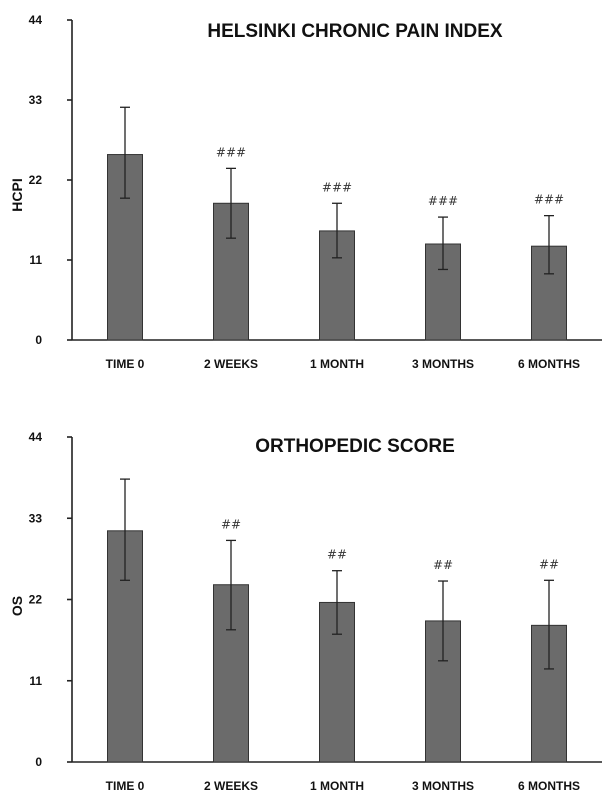 The width and height of the screenshot is (609, 800). Describe the element at coordinates (355, 31) in the screenshot. I see `chart-title: HELSINKI CHRONIC PAIN INDEX` at that location.